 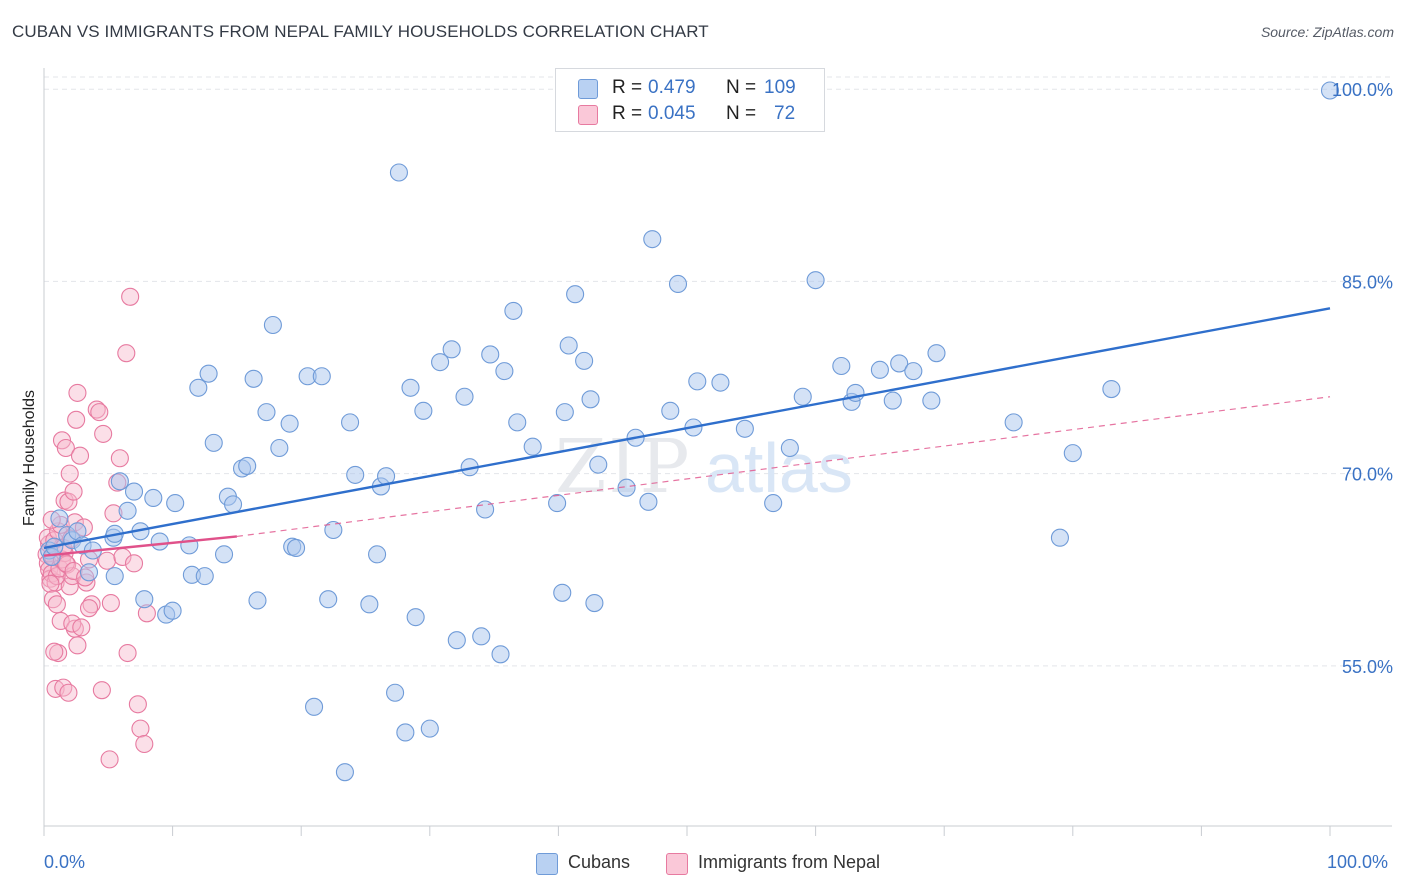 What do you see at coordinates (1362, 378) in the screenshot?
I see `y-tick-labels: 55.0% 70.0% 85.0% 100.0%` at bounding box center [1362, 378].